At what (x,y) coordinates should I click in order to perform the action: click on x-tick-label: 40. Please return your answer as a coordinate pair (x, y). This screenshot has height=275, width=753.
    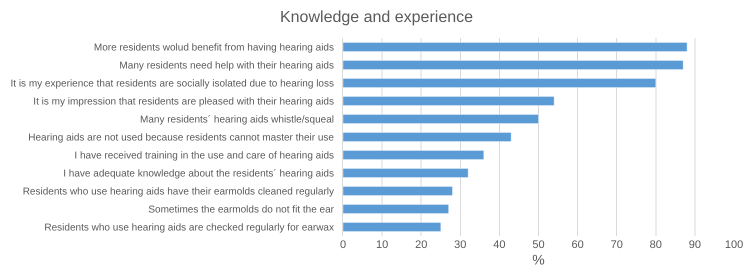
    Looking at the image, I should click on (499, 245).